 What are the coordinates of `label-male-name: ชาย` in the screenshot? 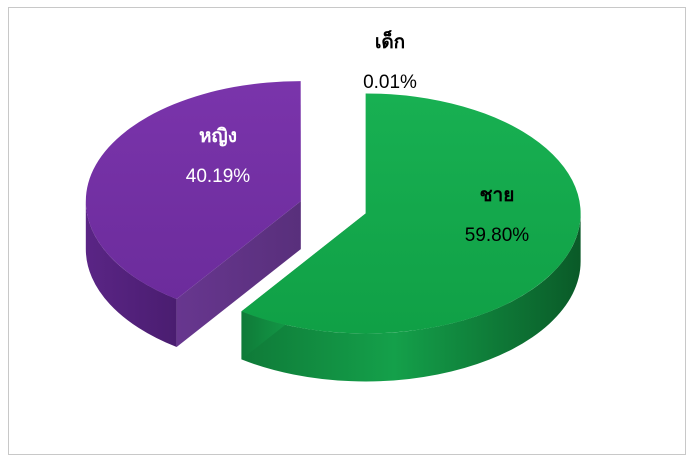 It's located at (497, 195).